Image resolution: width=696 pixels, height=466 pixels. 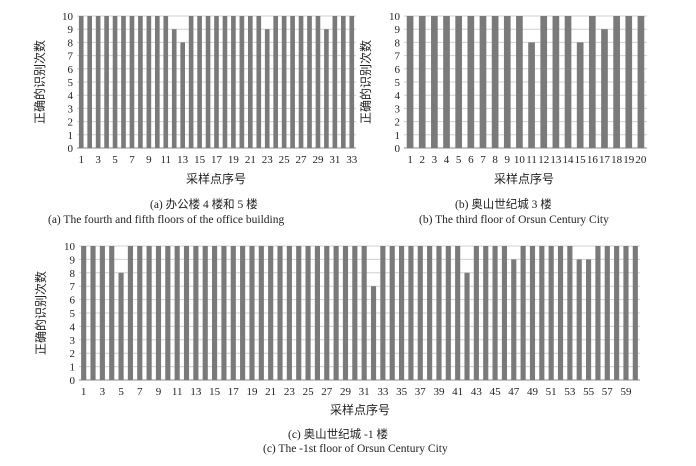 I want to click on ytick-b-9: 9, so click(x=398, y=30).